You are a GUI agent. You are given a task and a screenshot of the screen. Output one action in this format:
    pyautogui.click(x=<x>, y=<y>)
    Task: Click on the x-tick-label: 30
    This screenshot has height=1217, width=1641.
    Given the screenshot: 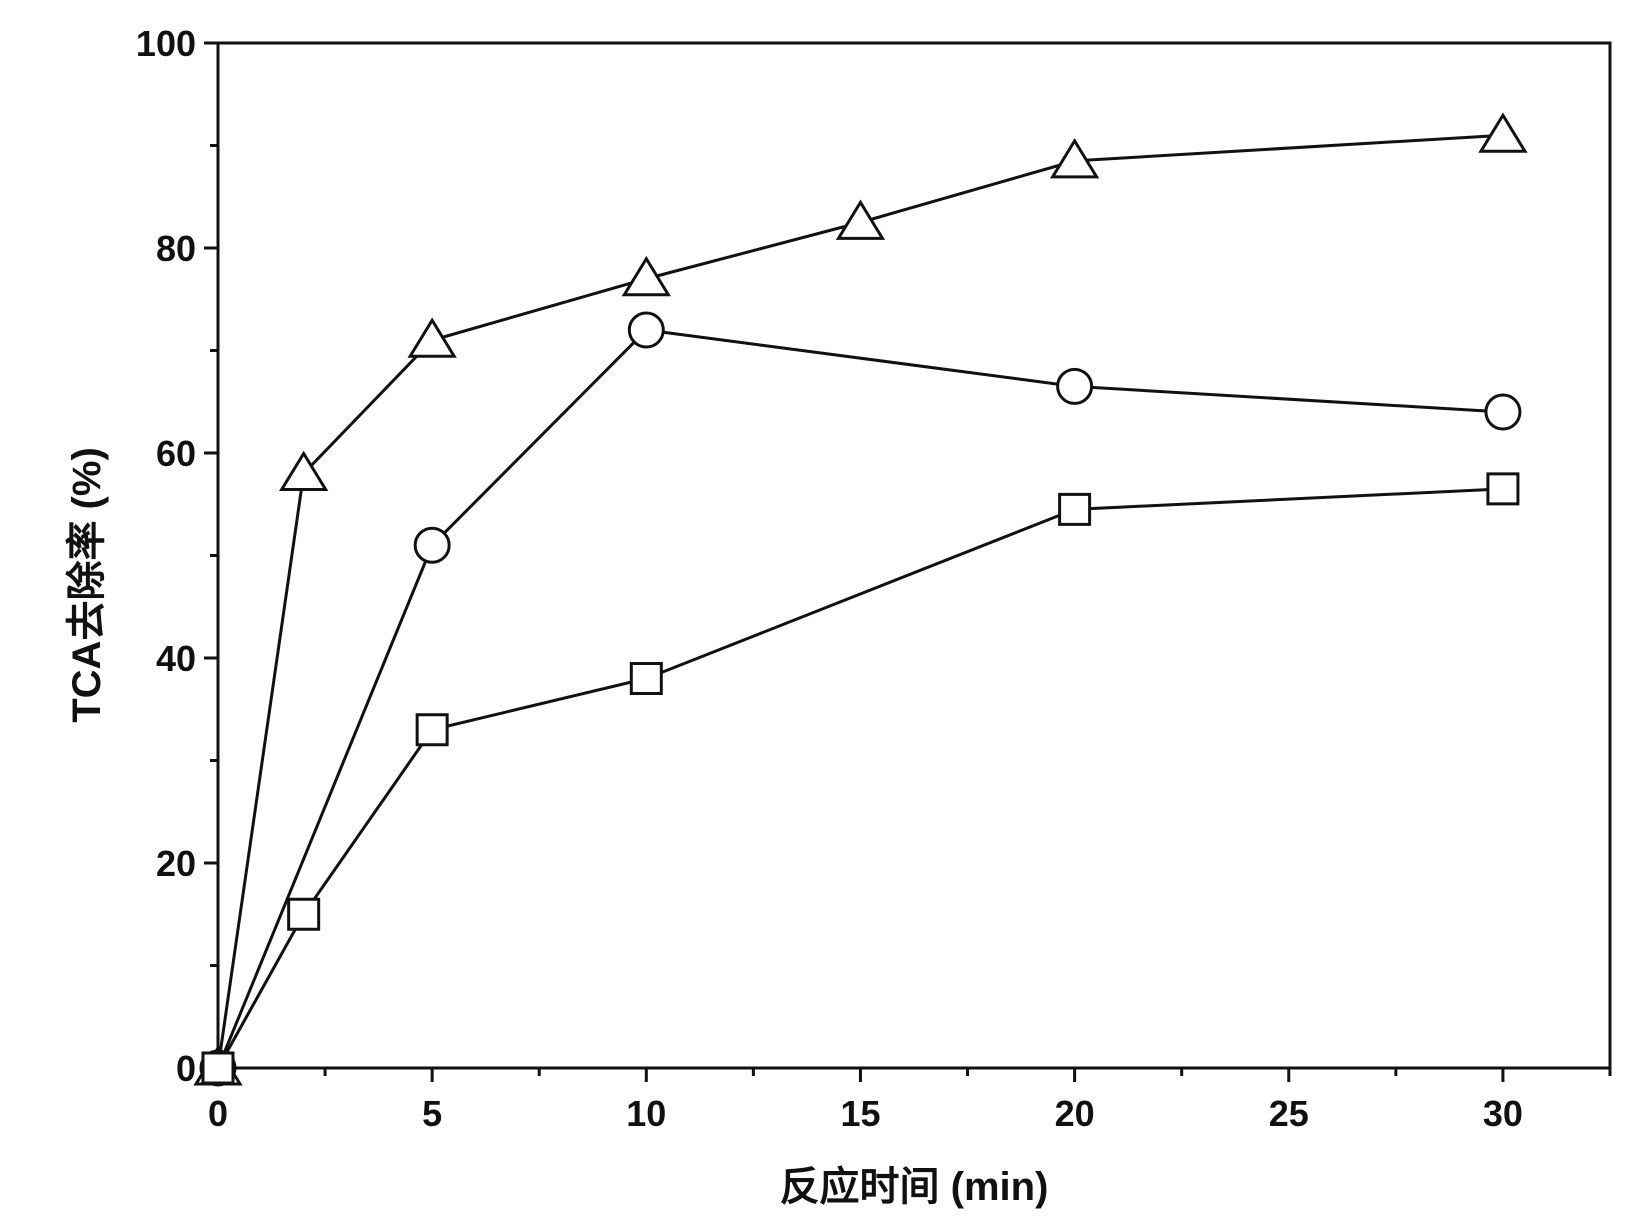 What is the action you would take?
    pyautogui.click(x=1503, y=1113)
    